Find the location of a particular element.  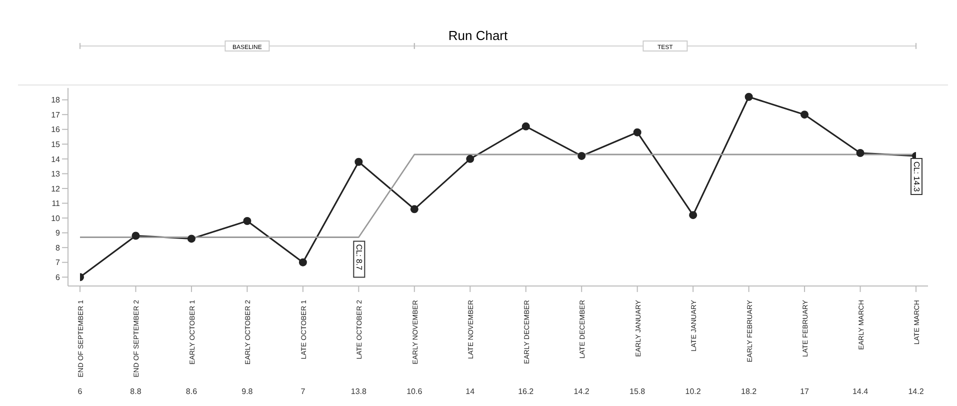

y-tick-label: 13 is located at coordinates (56, 174).